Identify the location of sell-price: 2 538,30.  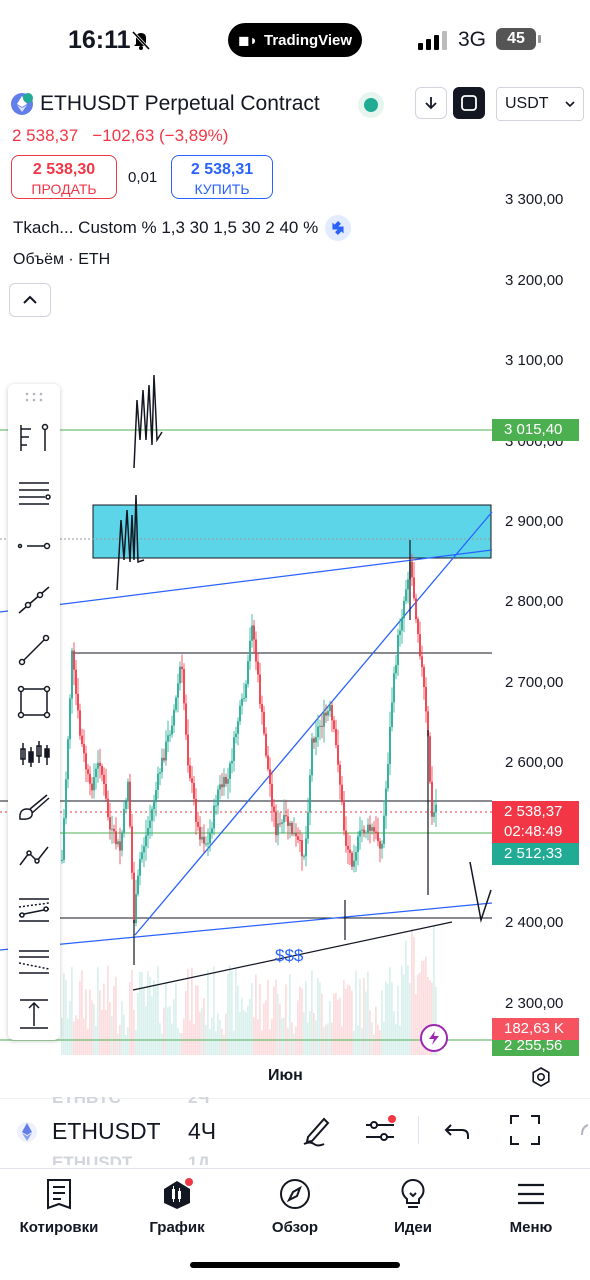
(64, 169).